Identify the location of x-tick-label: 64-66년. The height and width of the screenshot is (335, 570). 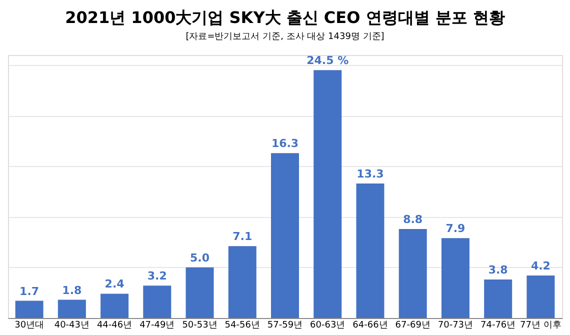
(370, 325).